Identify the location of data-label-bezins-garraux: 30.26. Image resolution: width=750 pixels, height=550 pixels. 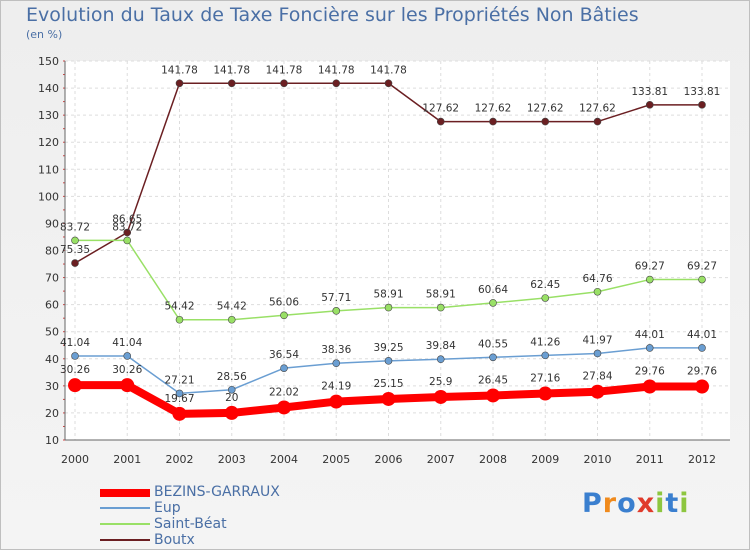
(127, 370).